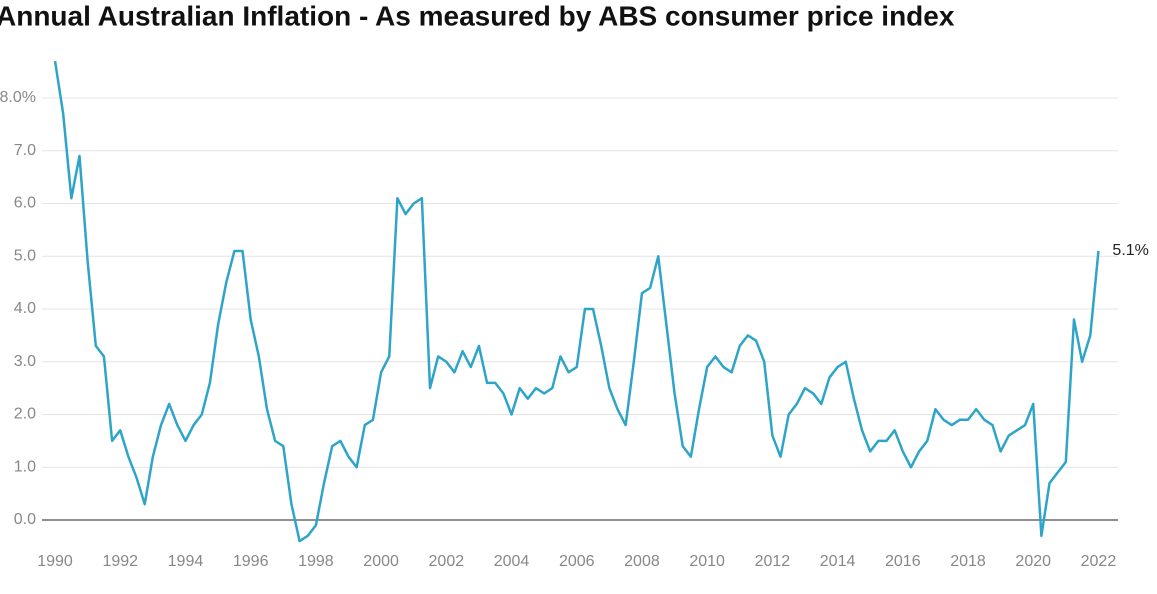  I want to click on x-tick-label: 2016, so click(903, 561).